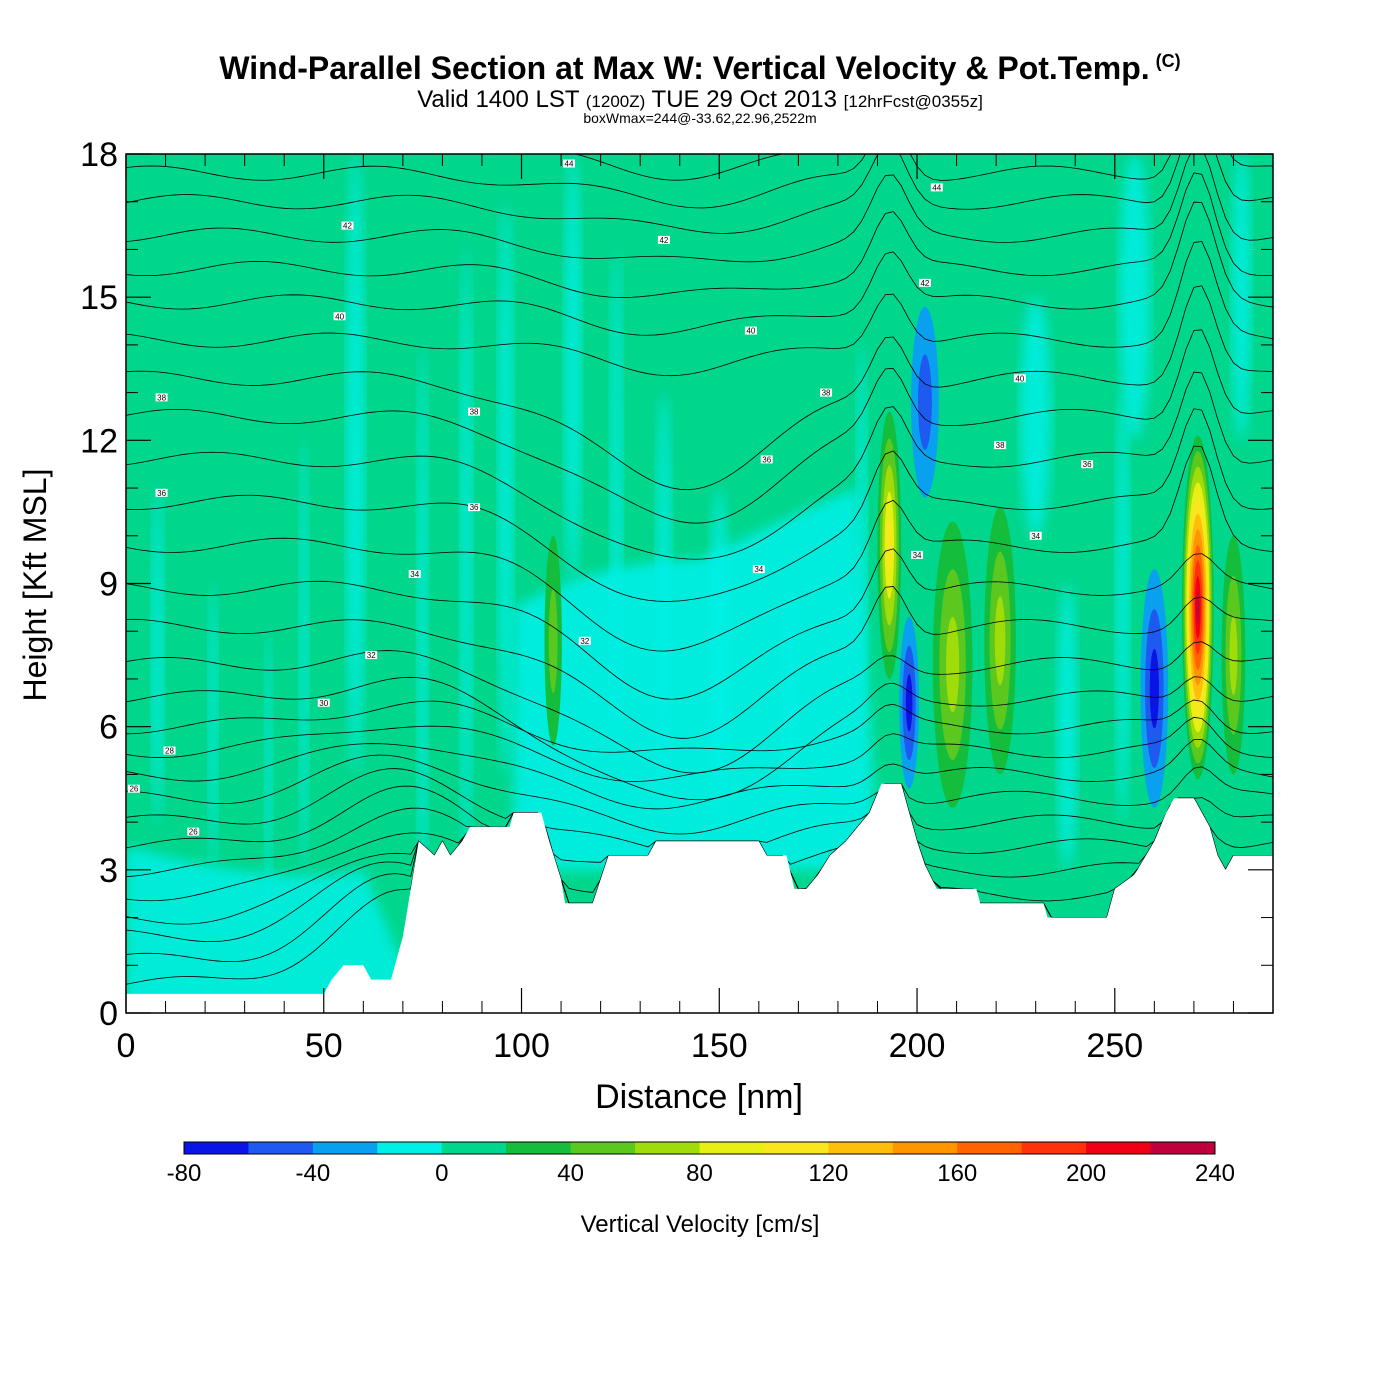 Image resolution: width=1400 pixels, height=1400 pixels. Describe the element at coordinates (1215, 1173) in the screenshot. I see `colorbar-tick-label: 240` at that location.